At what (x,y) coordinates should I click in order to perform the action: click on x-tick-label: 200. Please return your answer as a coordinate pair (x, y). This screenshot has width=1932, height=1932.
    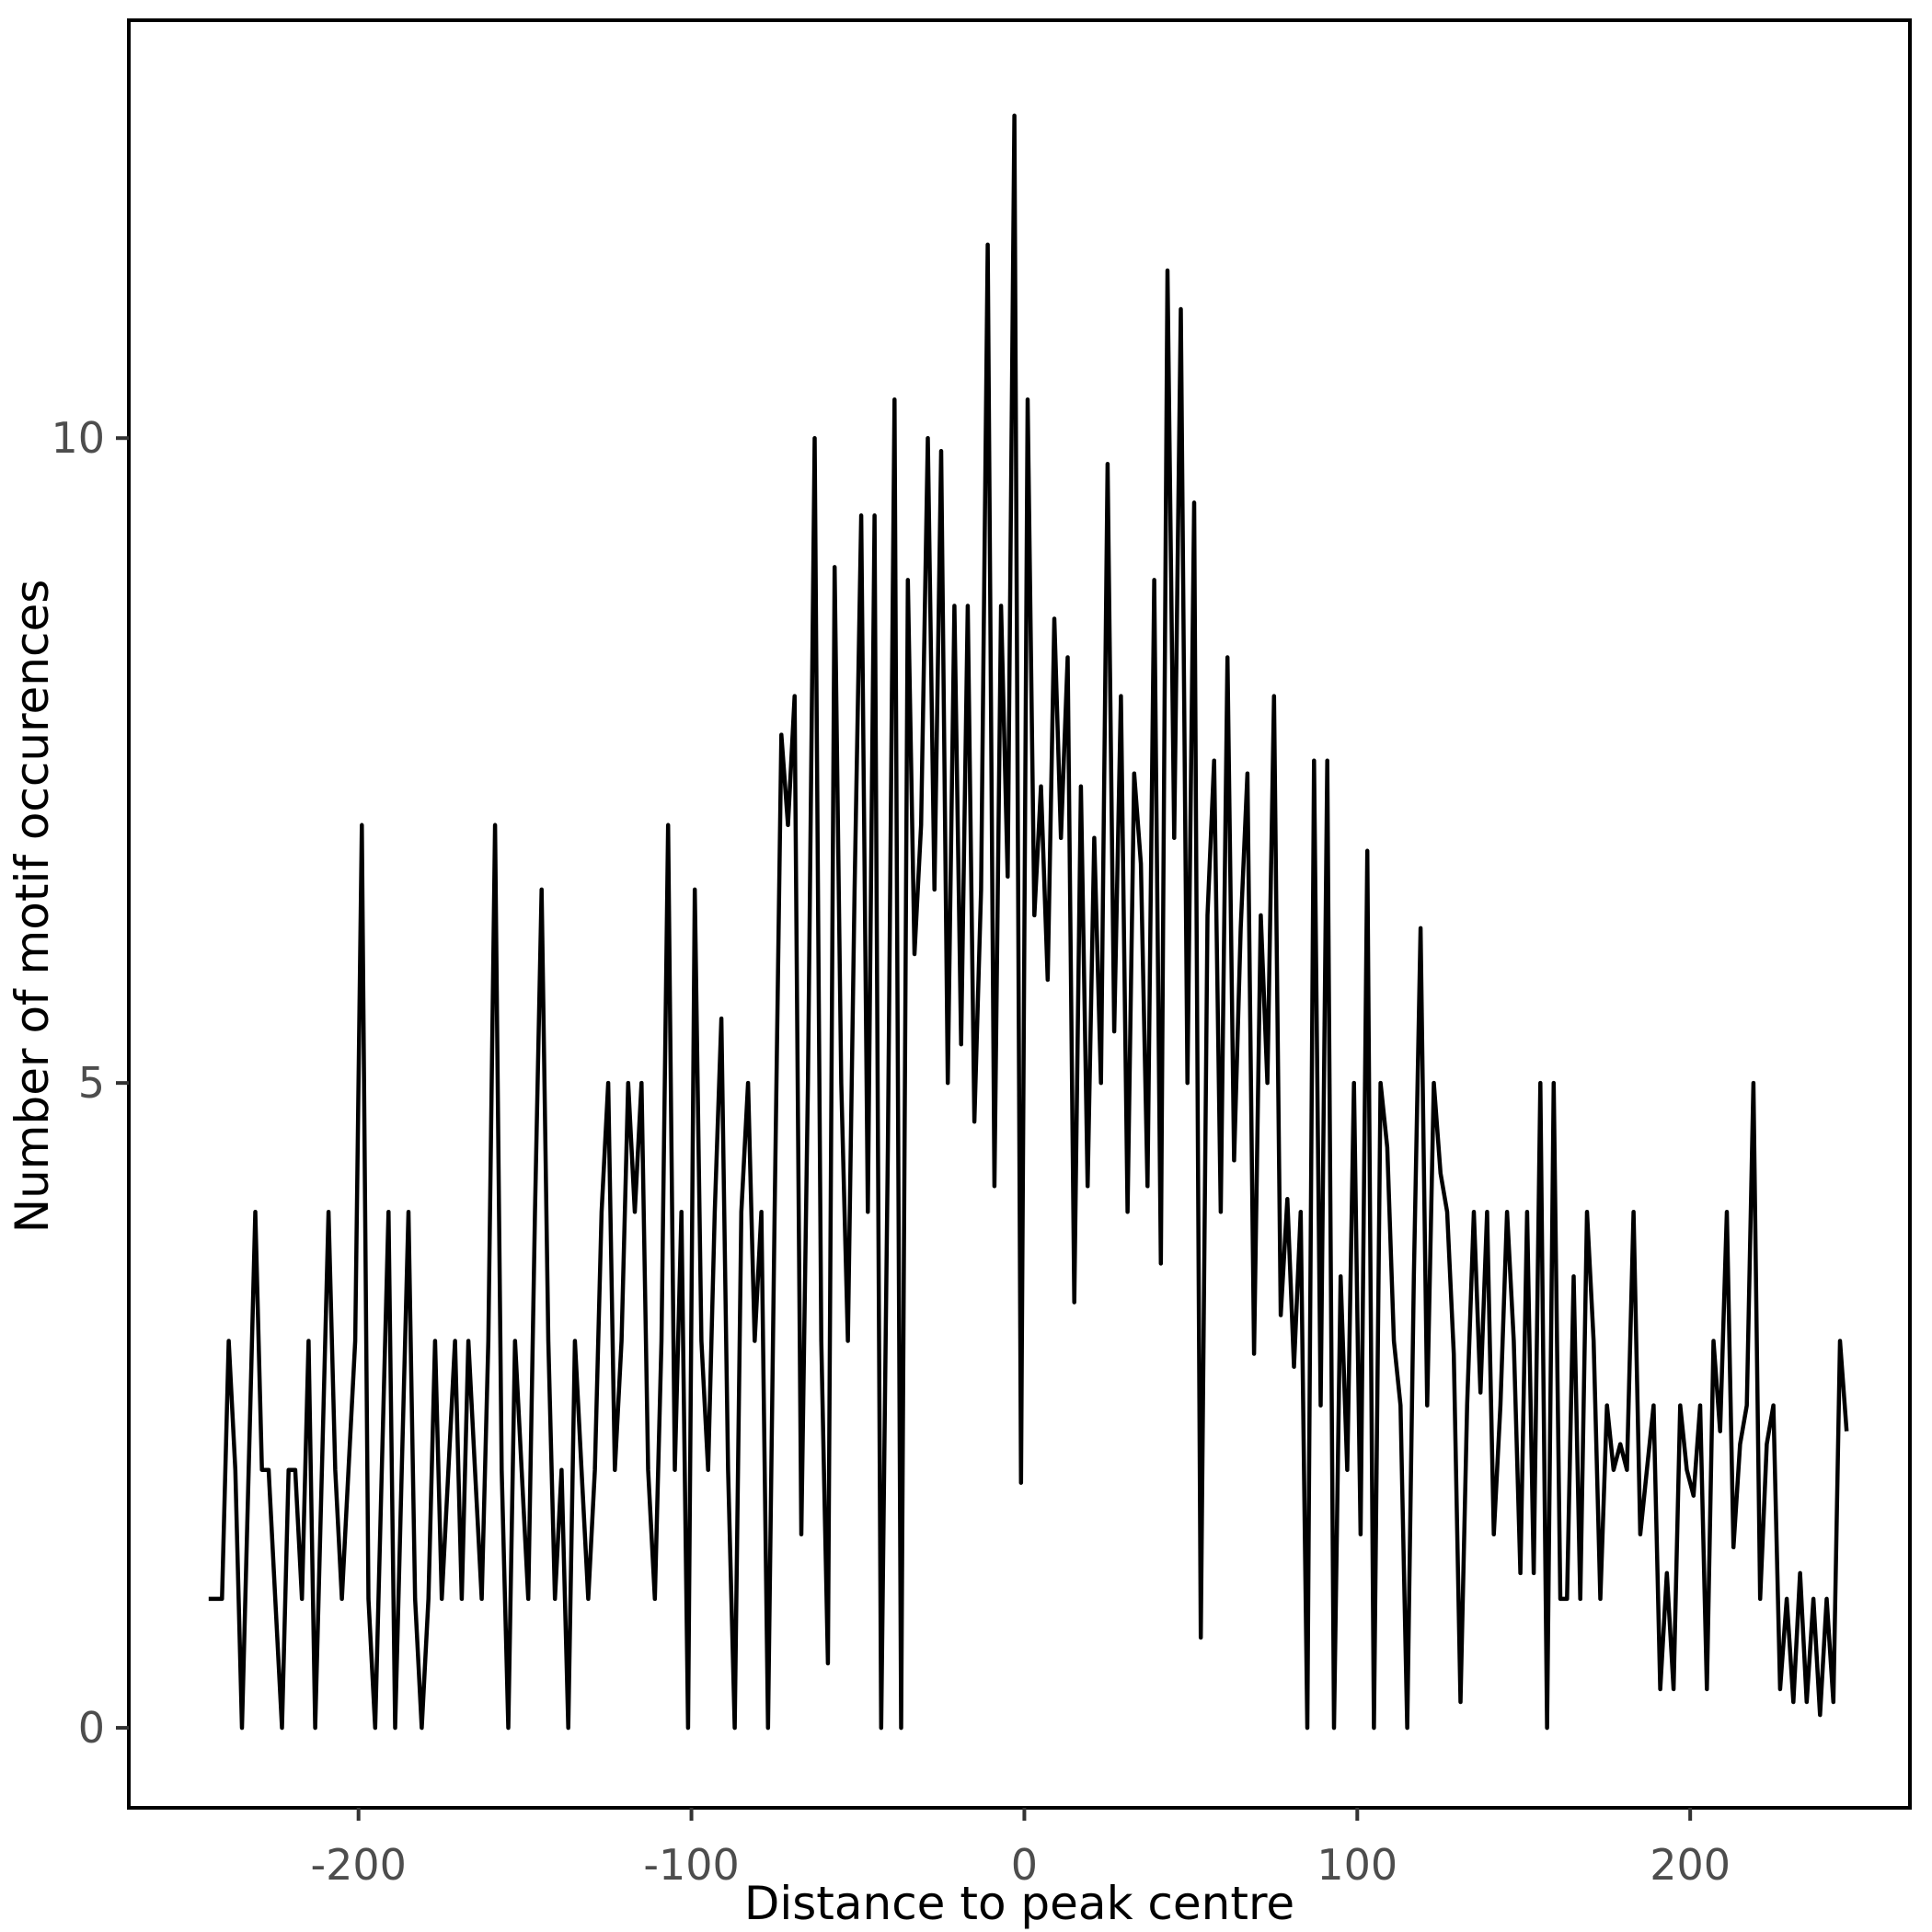
    Looking at the image, I should click on (1690, 1865).